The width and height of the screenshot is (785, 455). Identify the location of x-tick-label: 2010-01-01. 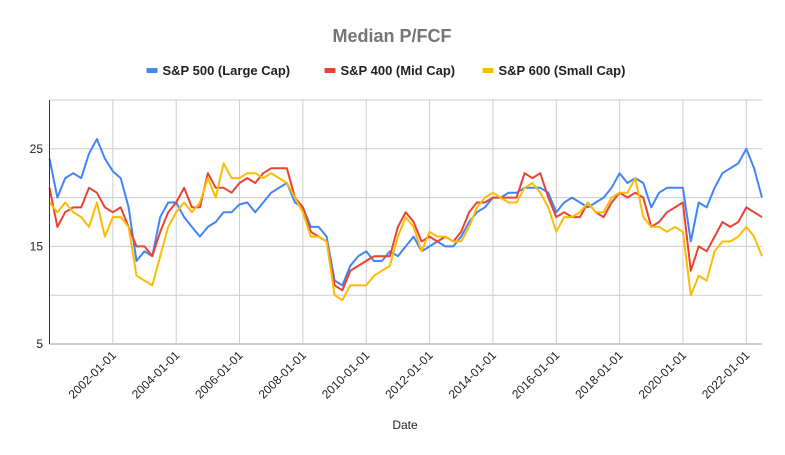
(346, 375).